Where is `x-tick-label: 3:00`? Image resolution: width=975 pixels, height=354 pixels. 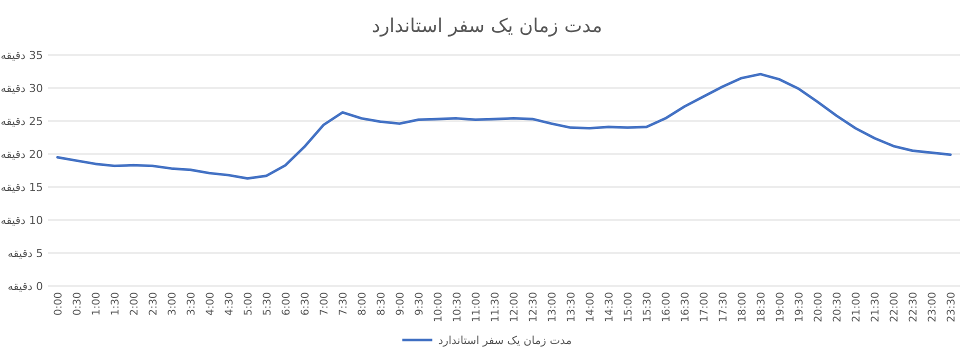 x-tick-label: 3:00 is located at coordinates (172, 304).